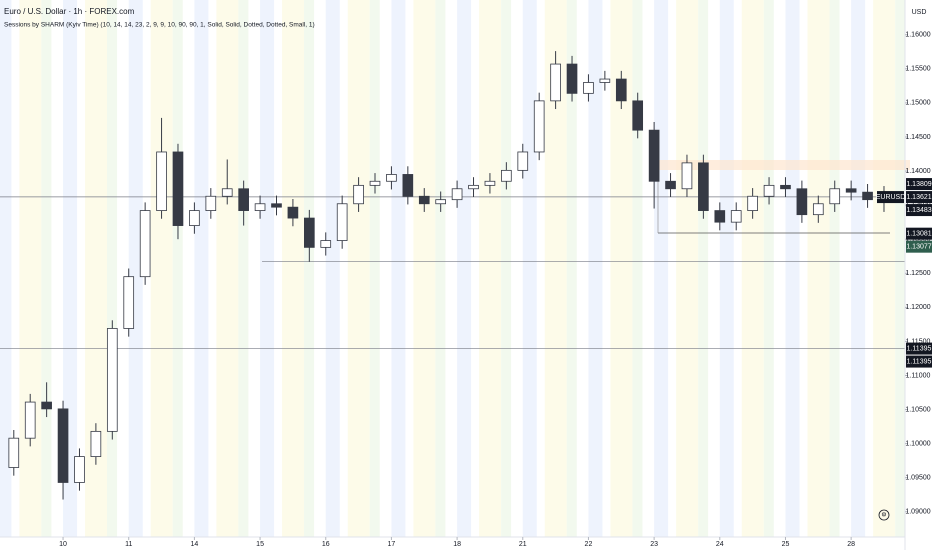 Image resolution: width=932 pixels, height=550 pixels. I want to click on price-label: 1.13081, so click(918, 234).